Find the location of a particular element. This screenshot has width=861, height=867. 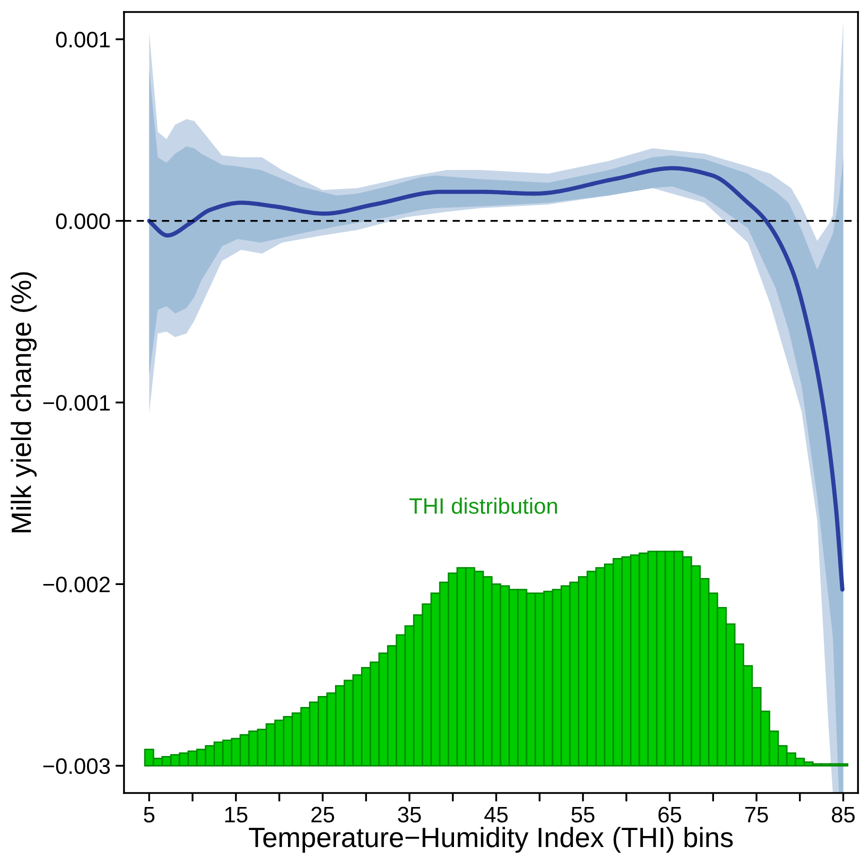

x-tick-label: 15 is located at coordinates (236, 815).